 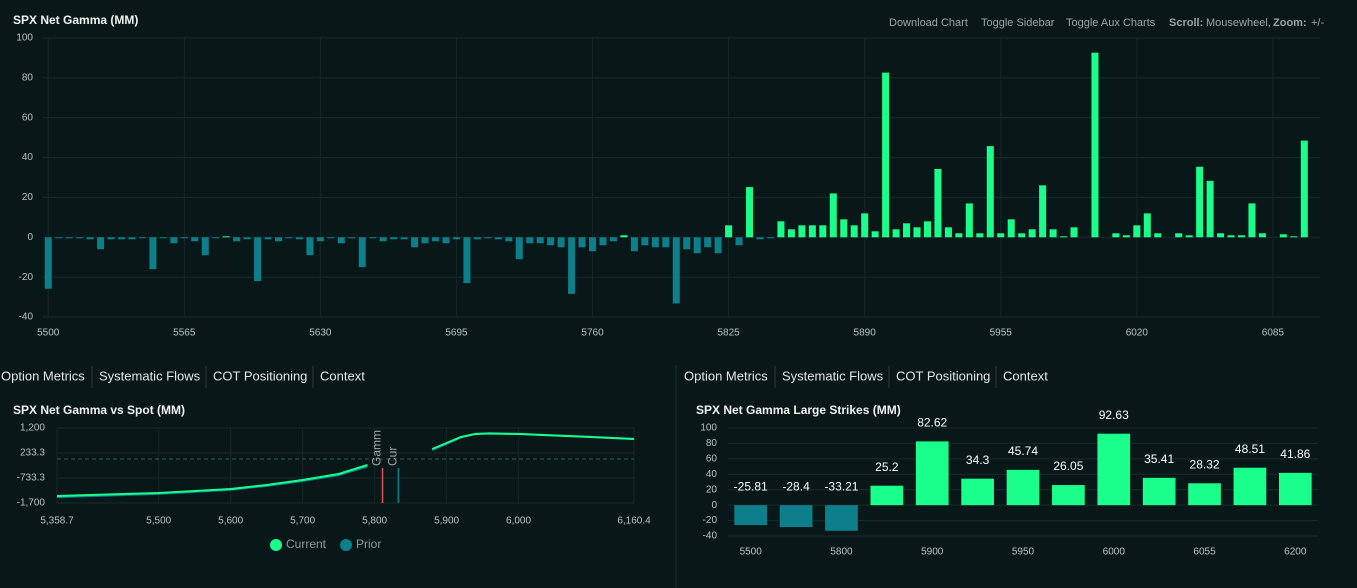 What do you see at coordinates (928, 23) in the screenshot?
I see `download-button: Download Chart` at bounding box center [928, 23].